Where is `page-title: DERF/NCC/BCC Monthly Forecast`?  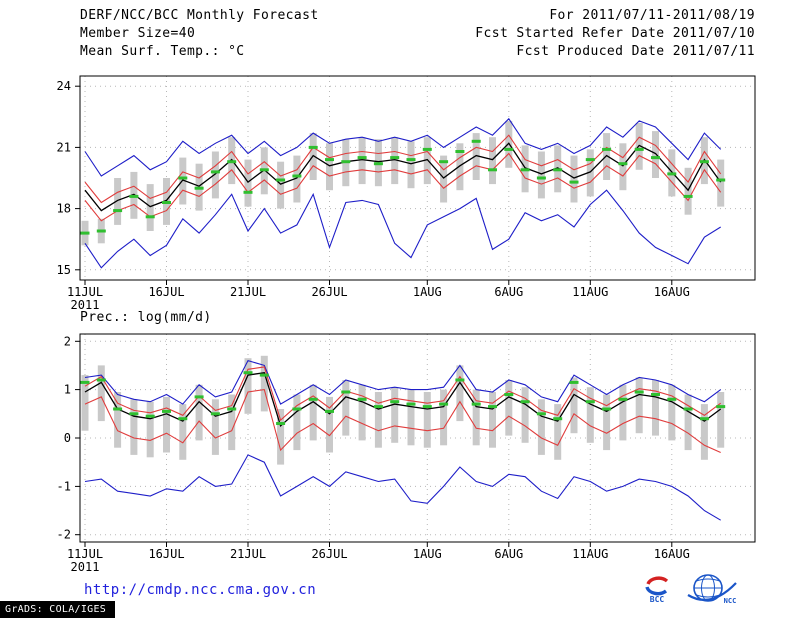 page-title: DERF/NCC/BCC Monthly Forecast is located at coordinates (199, 15).